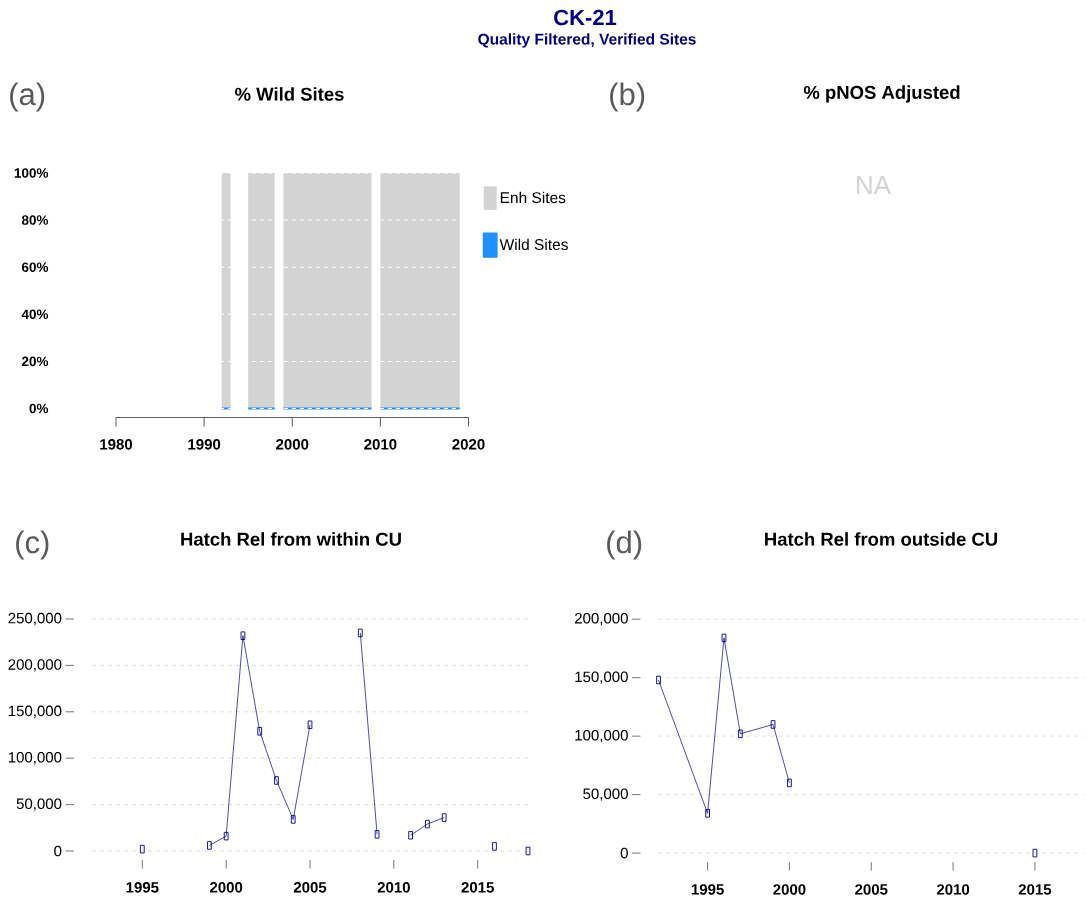  What do you see at coordinates (585, 17) in the screenshot?
I see `text: CK-21` at bounding box center [585, 17].